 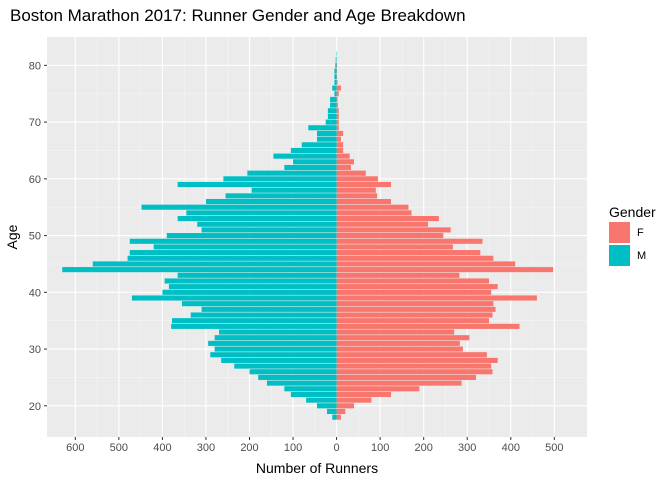 I want to click on y-tick-label: 30, so click(x=35, y=350).